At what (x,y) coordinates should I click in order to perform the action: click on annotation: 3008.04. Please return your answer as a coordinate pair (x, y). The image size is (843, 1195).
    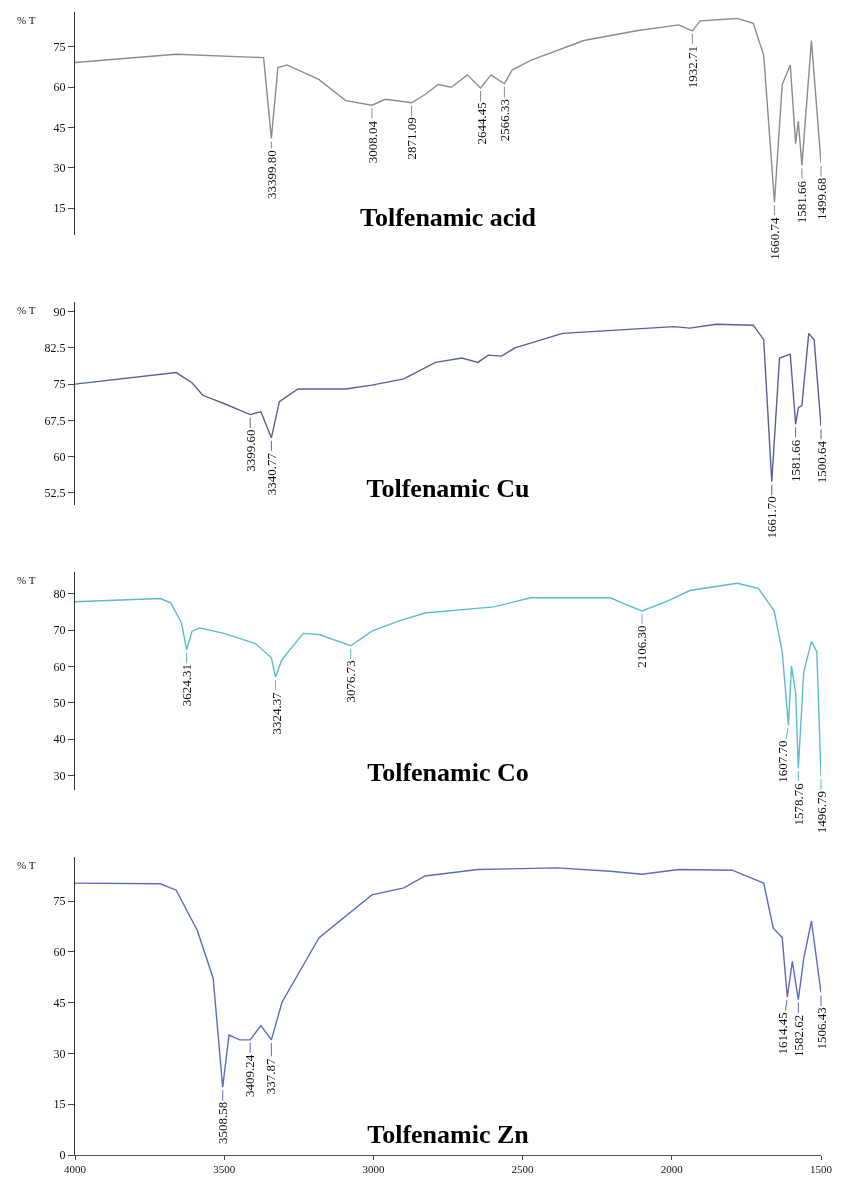
    Looking at the image, I should click on (372, 142).